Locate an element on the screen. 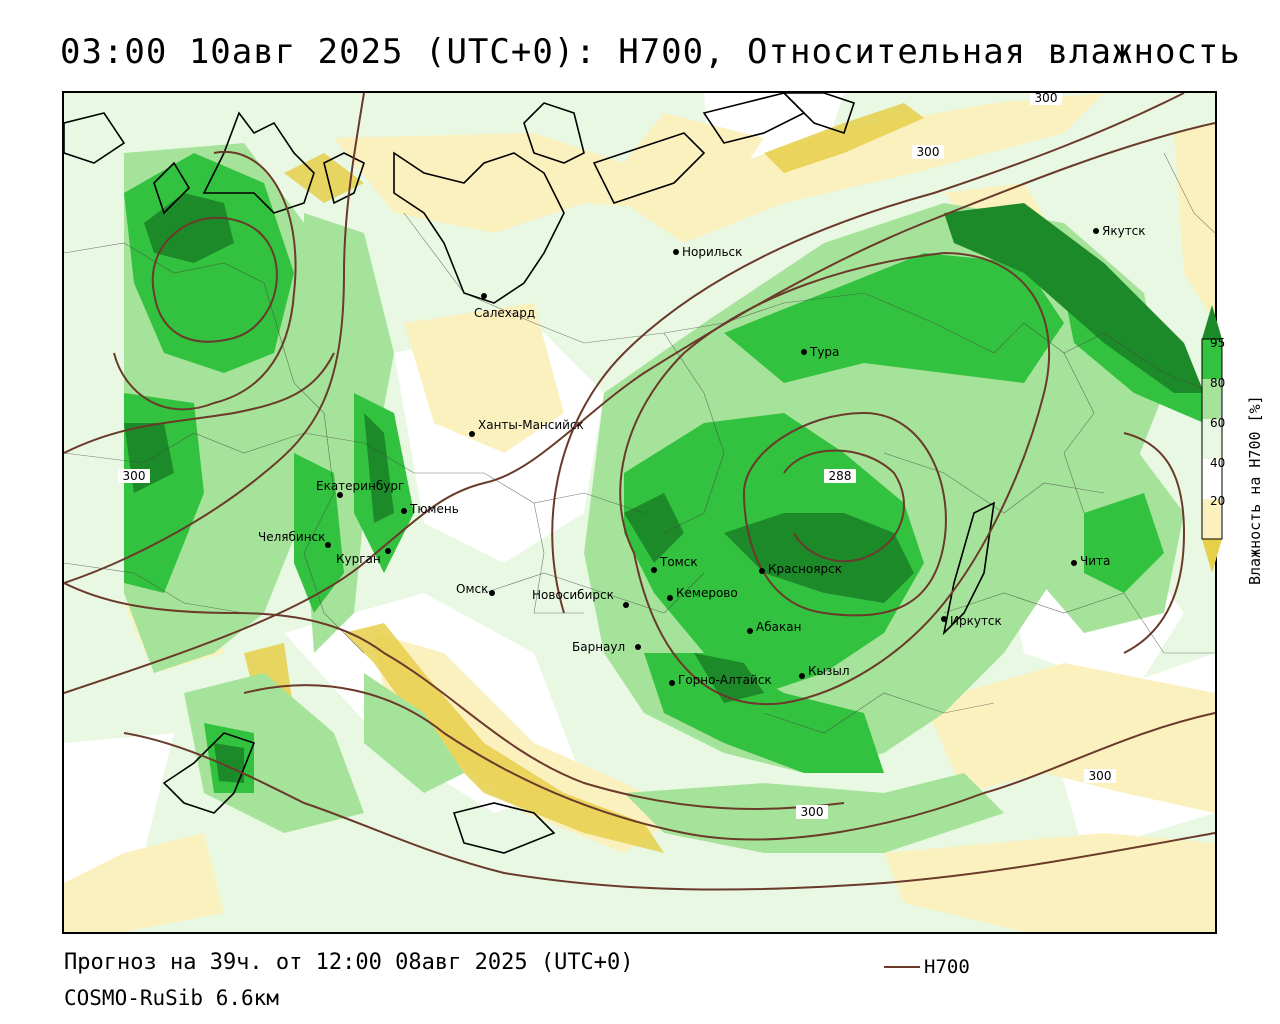 The image size is (1280, 1024). city-label: Тура is located at coordinates (824, 352).